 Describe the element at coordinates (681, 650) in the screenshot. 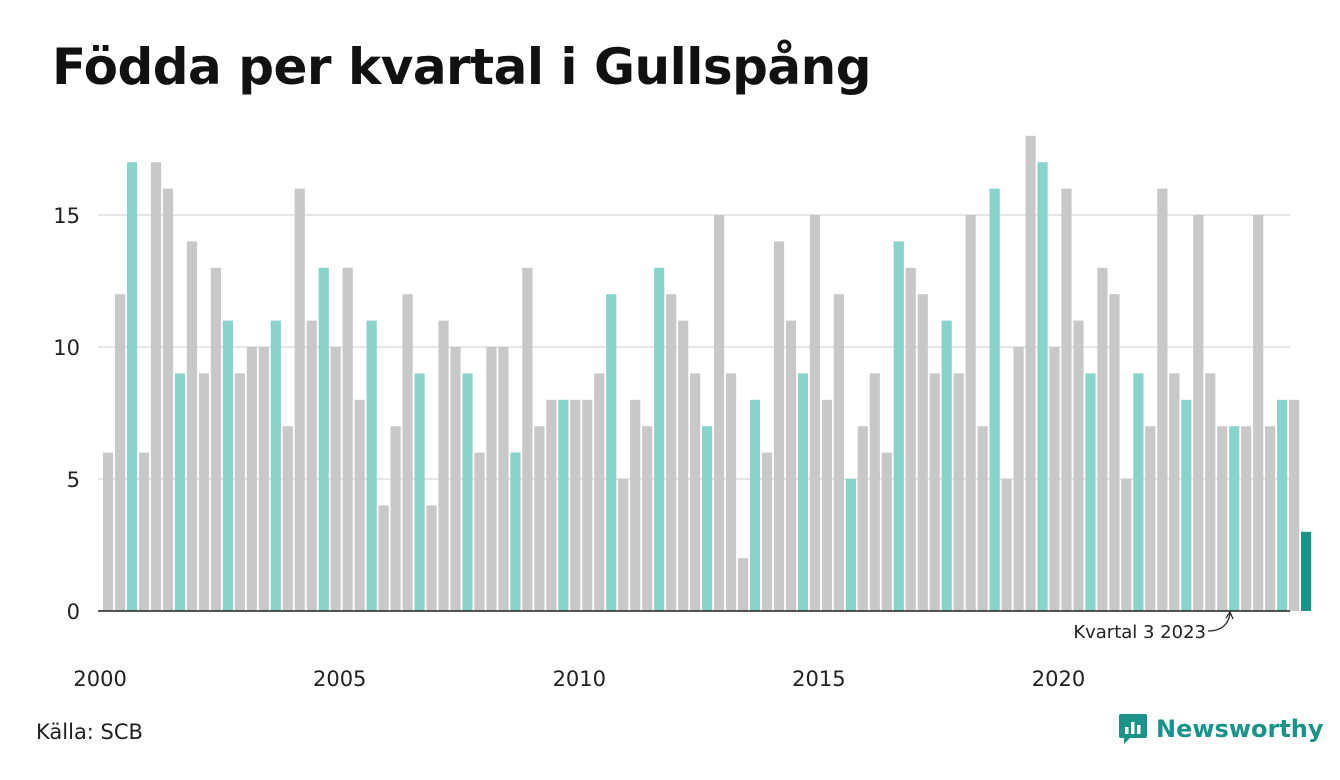

I see `x-axis: 2000 2005 2010 2015 2020` at that location.